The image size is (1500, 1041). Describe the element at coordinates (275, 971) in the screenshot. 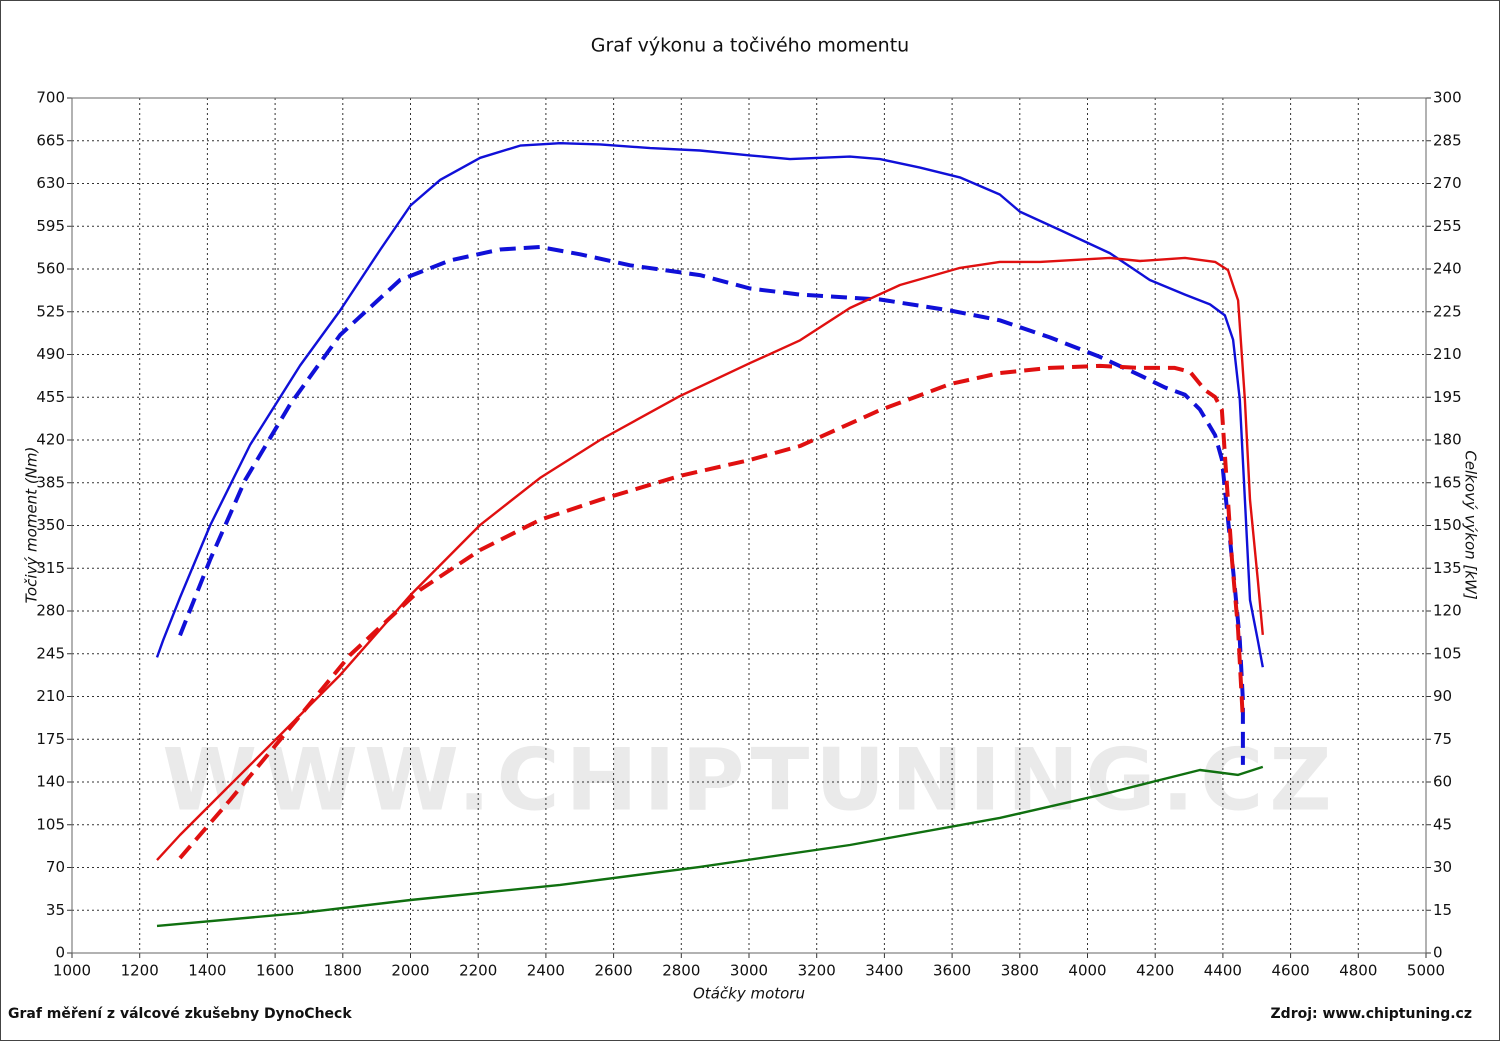

I see `x-tick-label: 1600` at that location.